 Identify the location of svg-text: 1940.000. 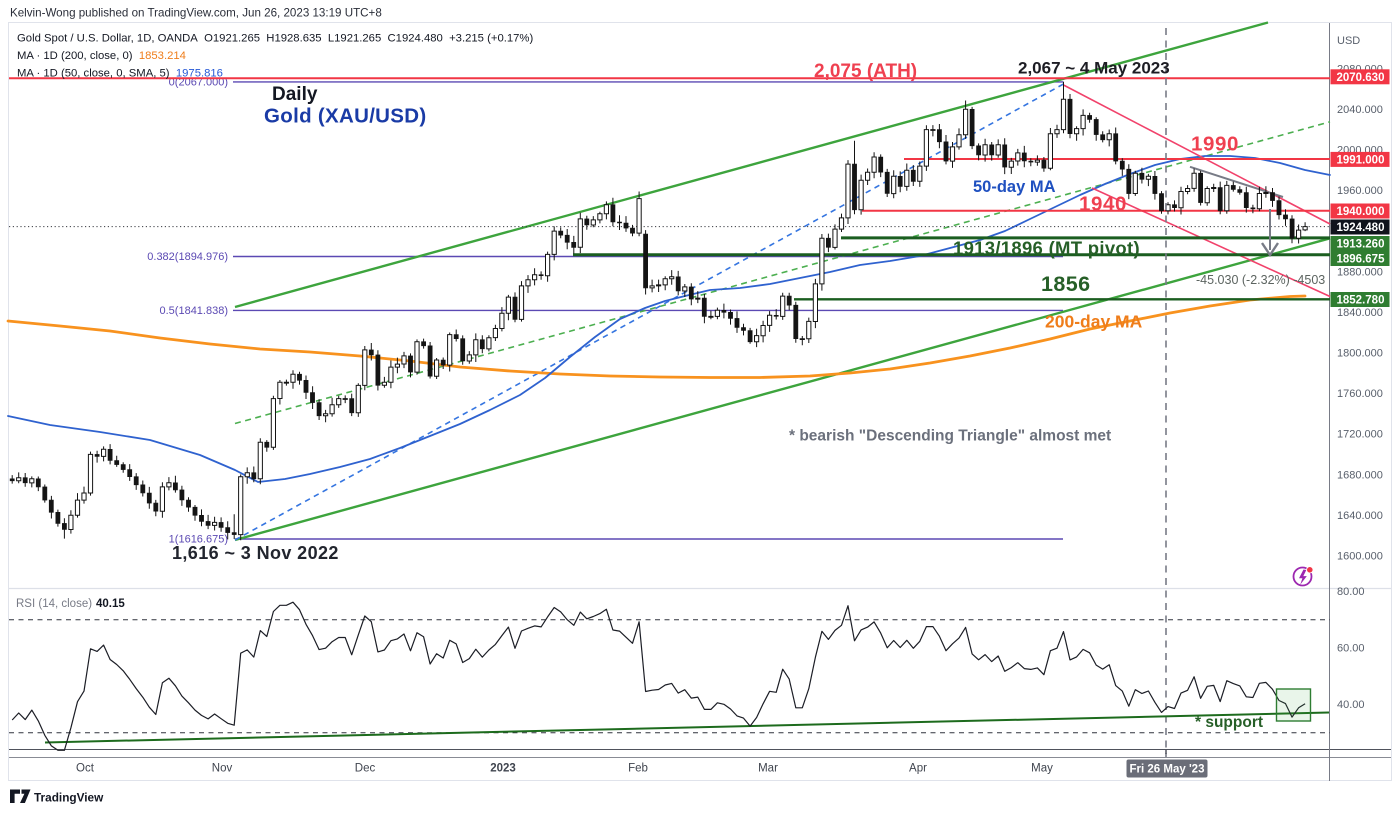
(1361, 212).